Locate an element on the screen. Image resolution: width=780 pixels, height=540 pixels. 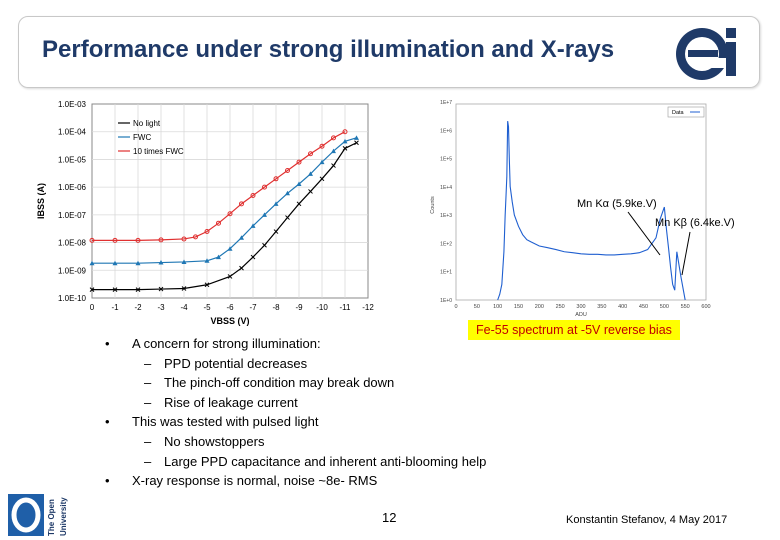
bullet-text: The pinch-off condition may break down is located at coordinates (279, 383).